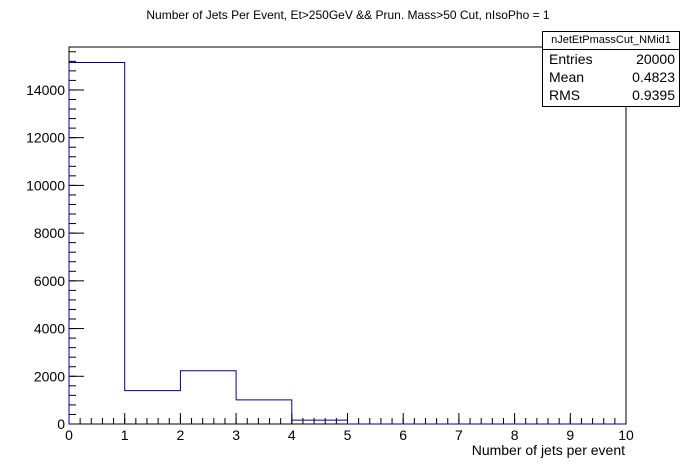  I want to click on stats-value: 0.9395, so click(653, 95).